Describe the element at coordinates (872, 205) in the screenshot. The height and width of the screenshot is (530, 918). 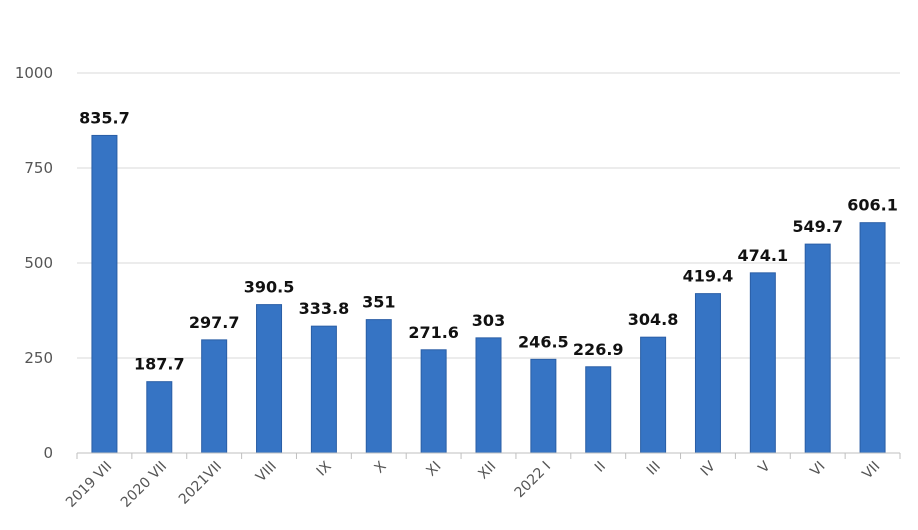
I see `data-label: 606.1` at that location.